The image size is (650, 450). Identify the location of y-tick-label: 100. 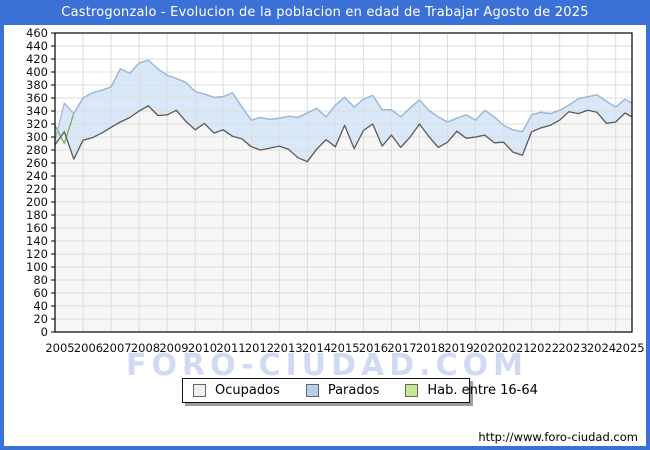
(37, 267).